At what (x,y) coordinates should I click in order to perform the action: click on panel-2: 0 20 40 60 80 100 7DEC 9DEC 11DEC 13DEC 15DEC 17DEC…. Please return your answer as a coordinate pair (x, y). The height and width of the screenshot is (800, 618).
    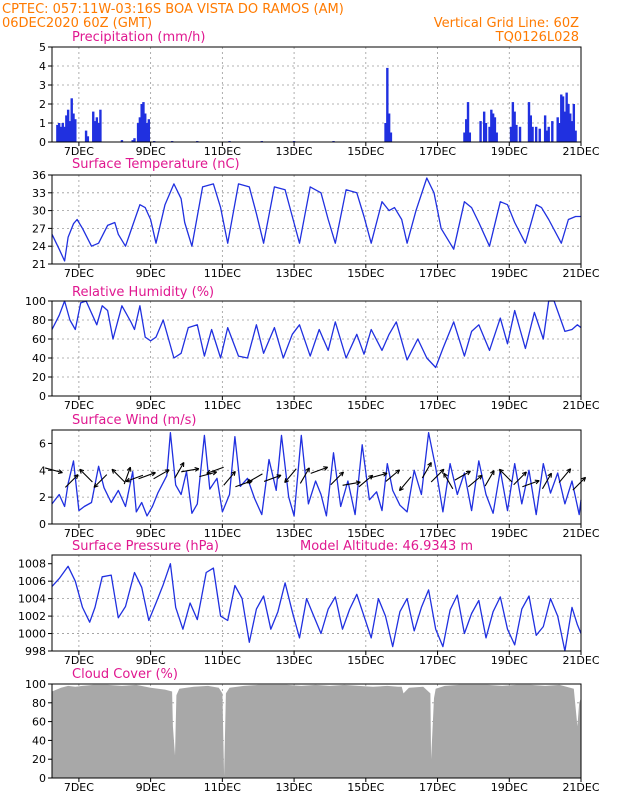
    Looking at the image, I should click on (312, 348).